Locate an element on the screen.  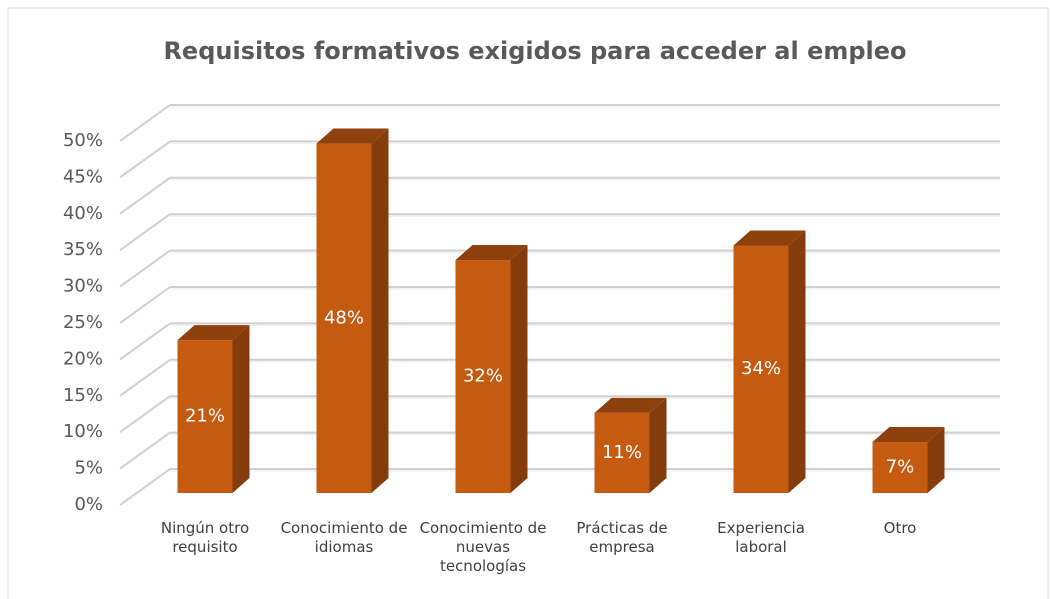
x-tick-label: Conocimiento de idiomas is located at coordinates (344, 537).